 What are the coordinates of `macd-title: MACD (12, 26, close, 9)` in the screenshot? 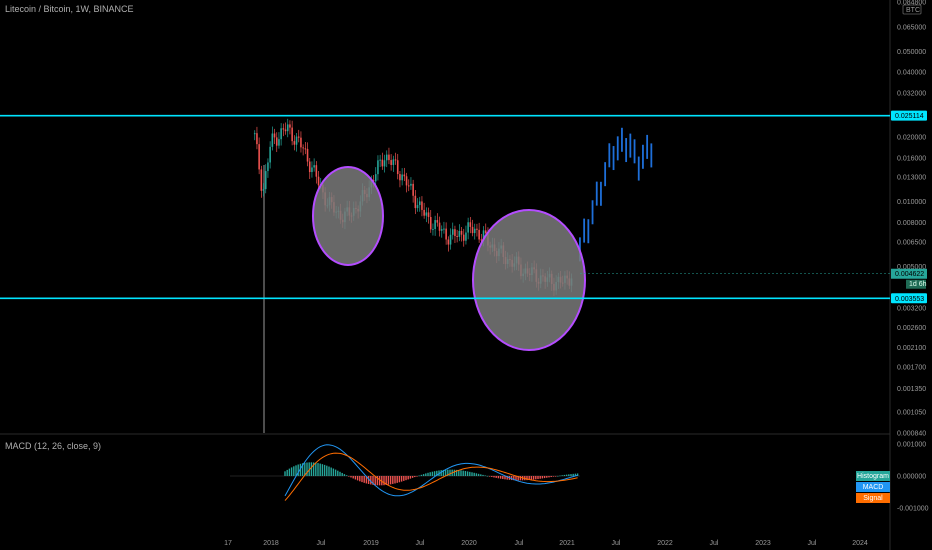 It's located at (53, 446).